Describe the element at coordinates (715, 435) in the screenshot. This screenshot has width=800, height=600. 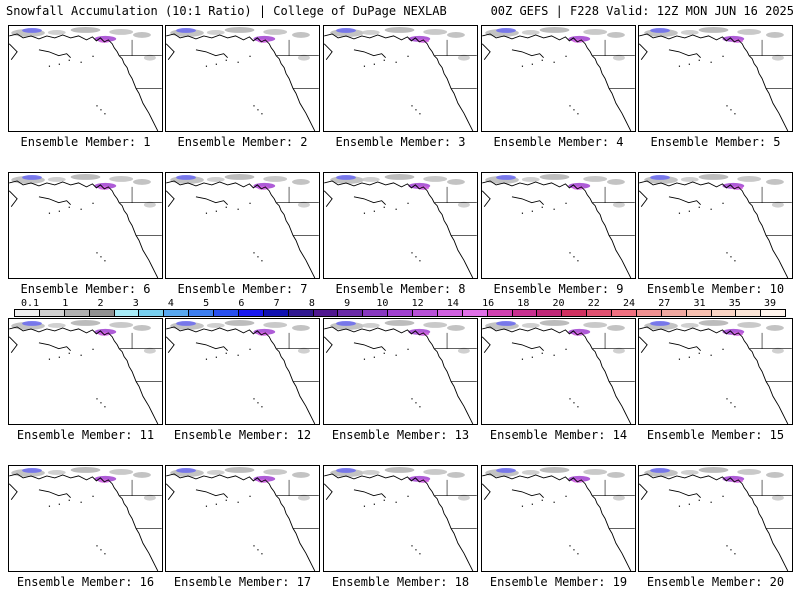
I see `ensemble-member-label: Ensemble Member: 15` at that location.